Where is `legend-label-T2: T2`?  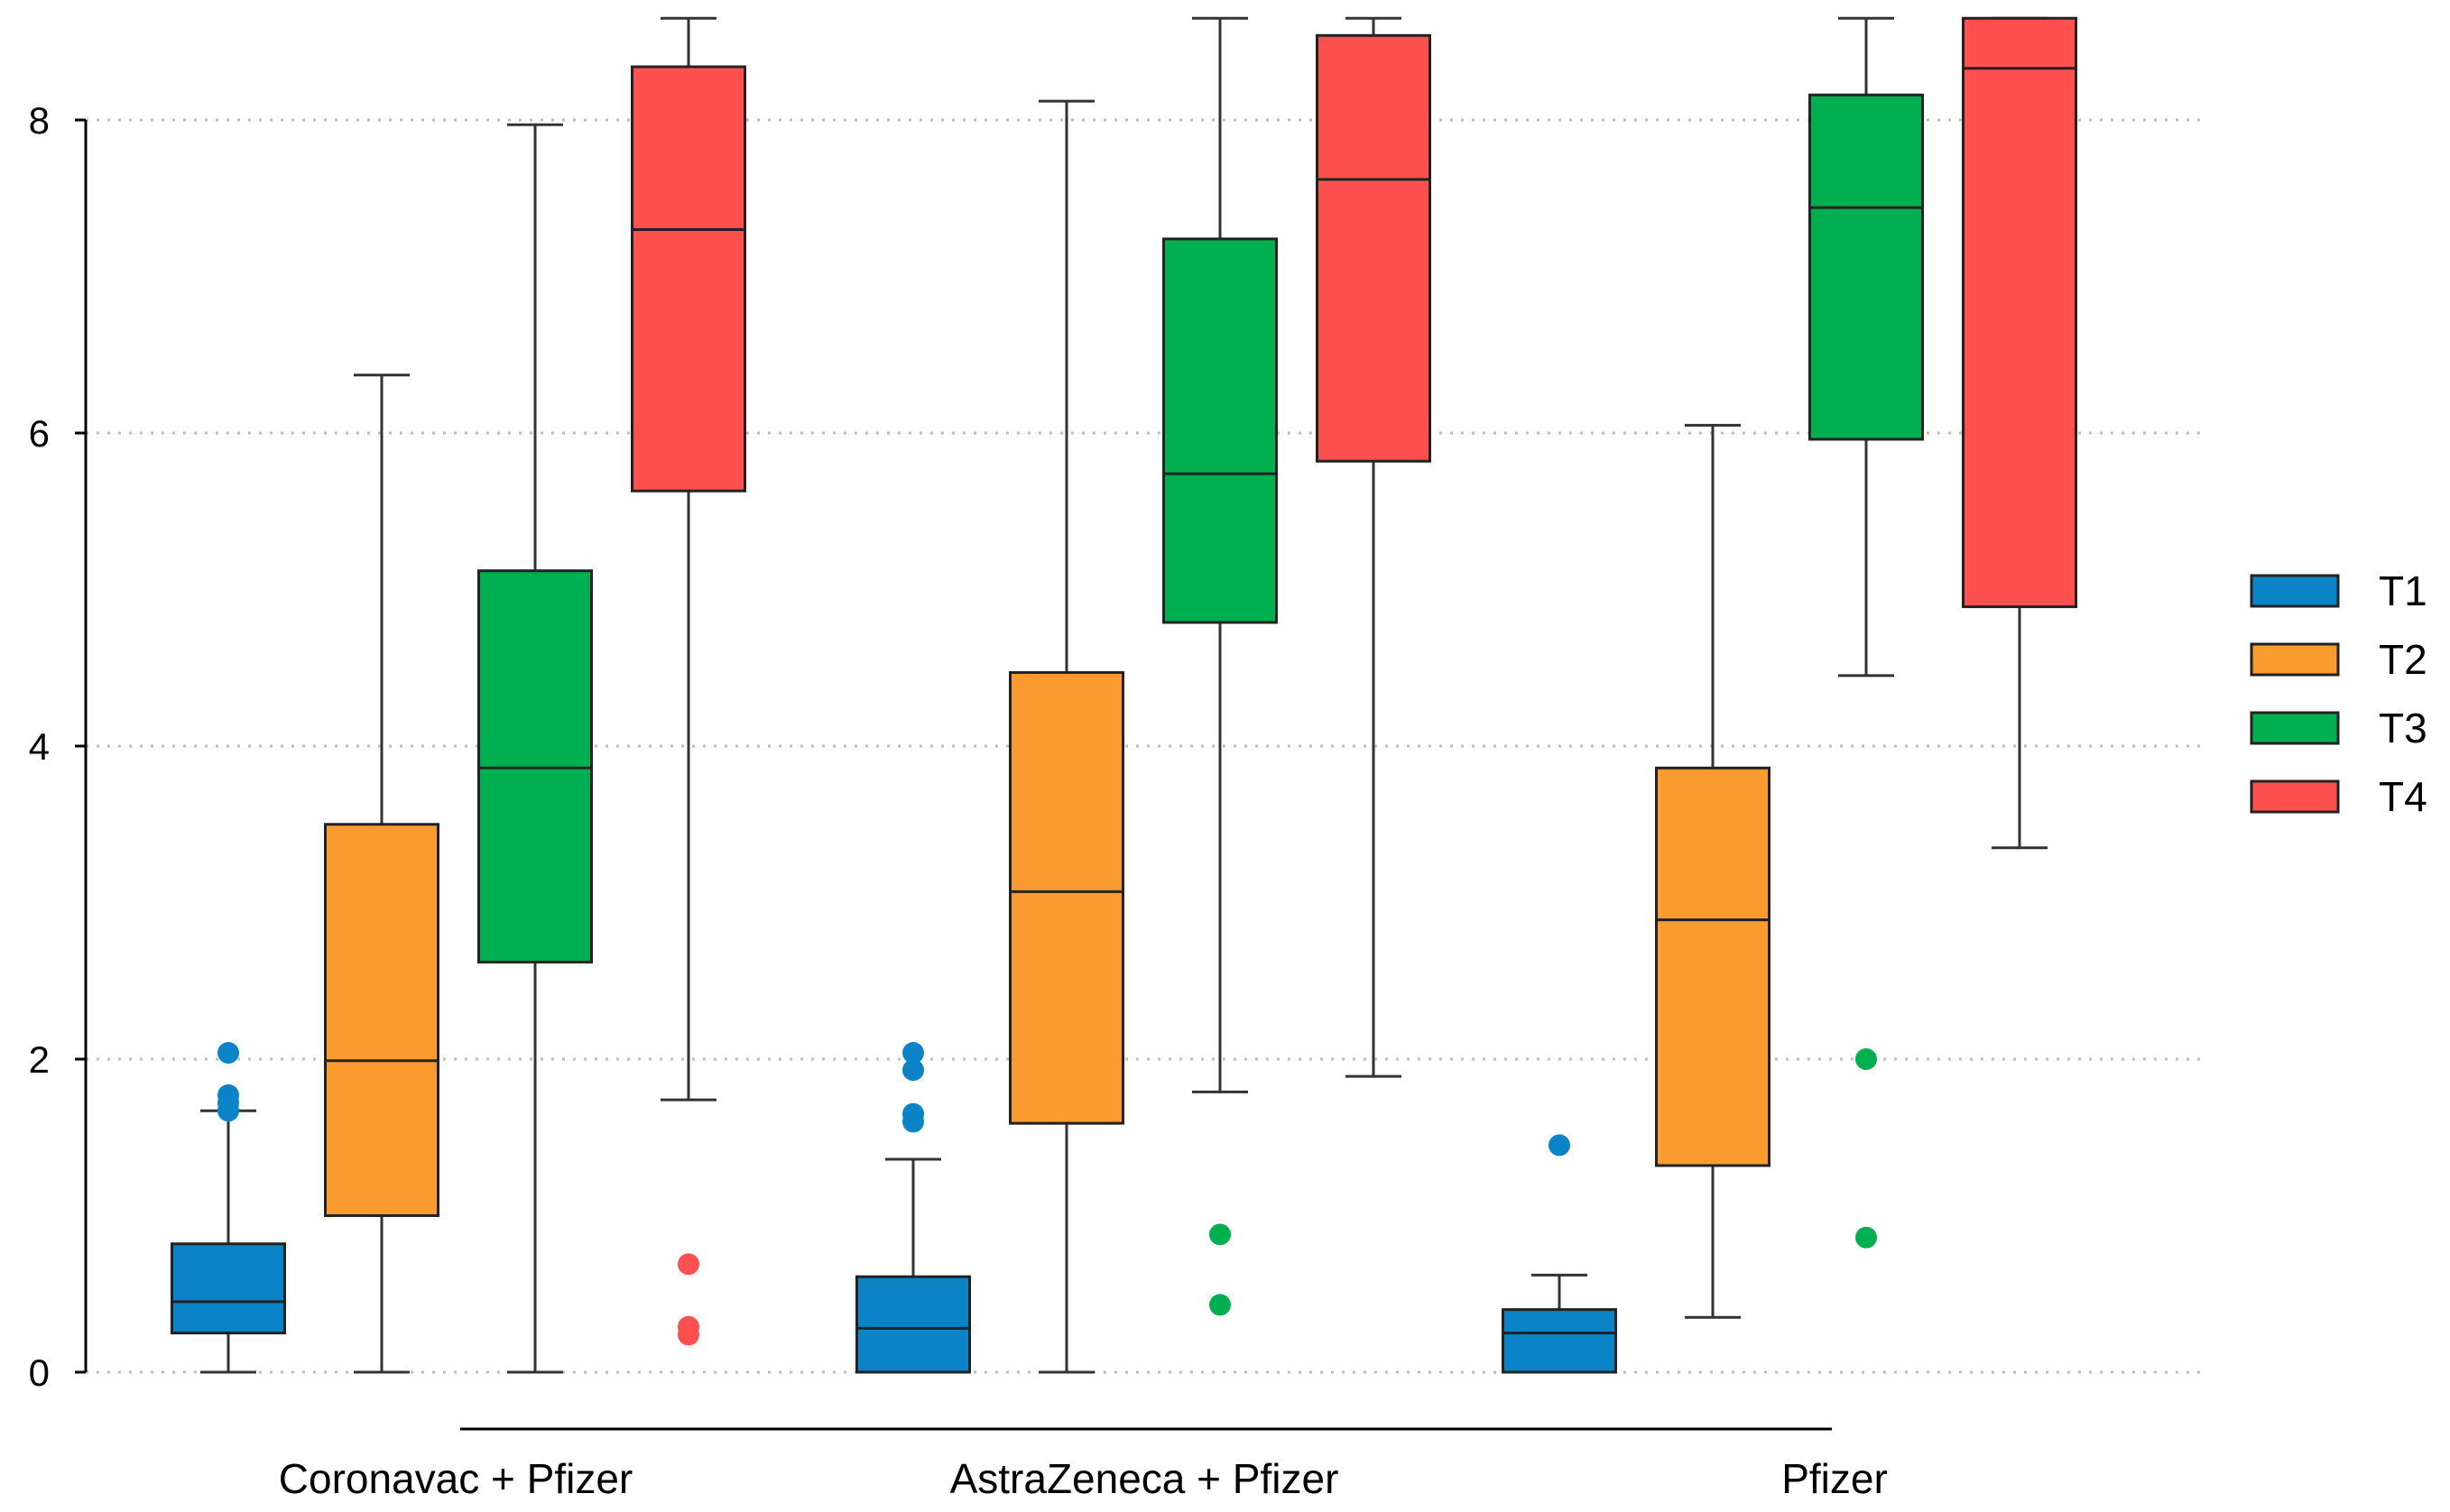
legend-label-T2: T2 is located at coordinates (2403, 659).